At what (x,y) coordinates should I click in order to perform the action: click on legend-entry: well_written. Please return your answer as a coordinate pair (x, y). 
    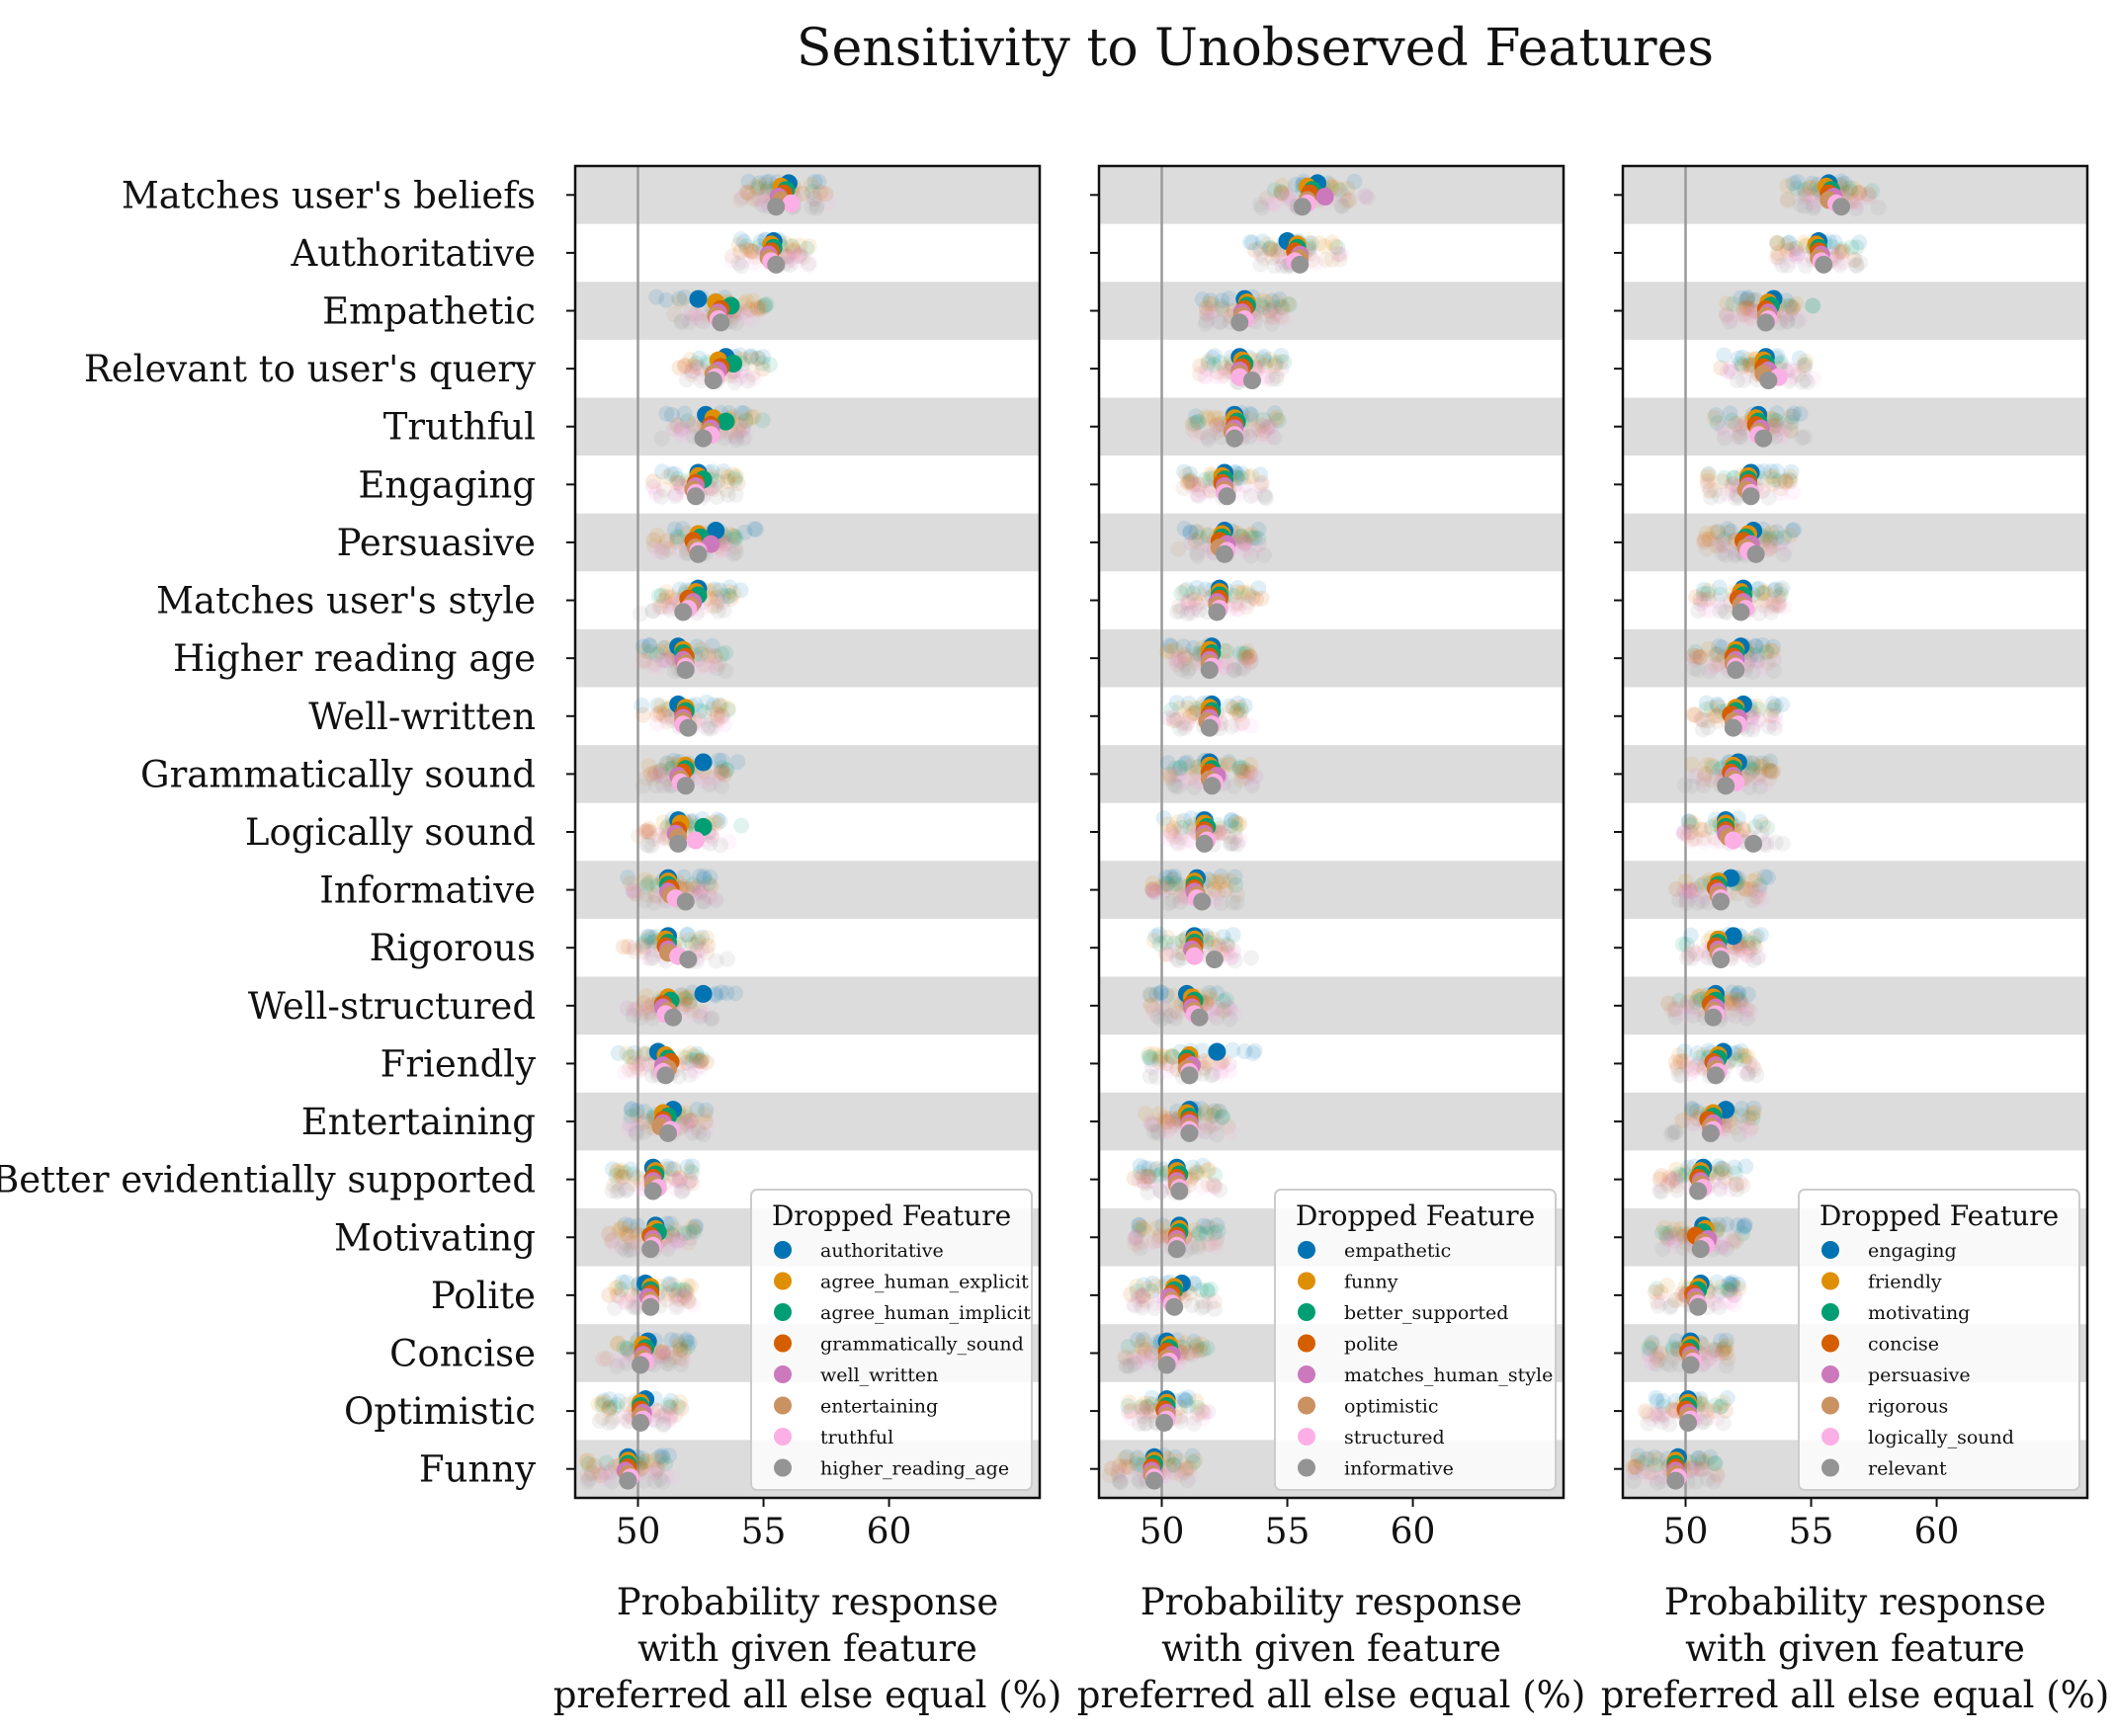
    Looking at the image, I should click on (879, 1375).